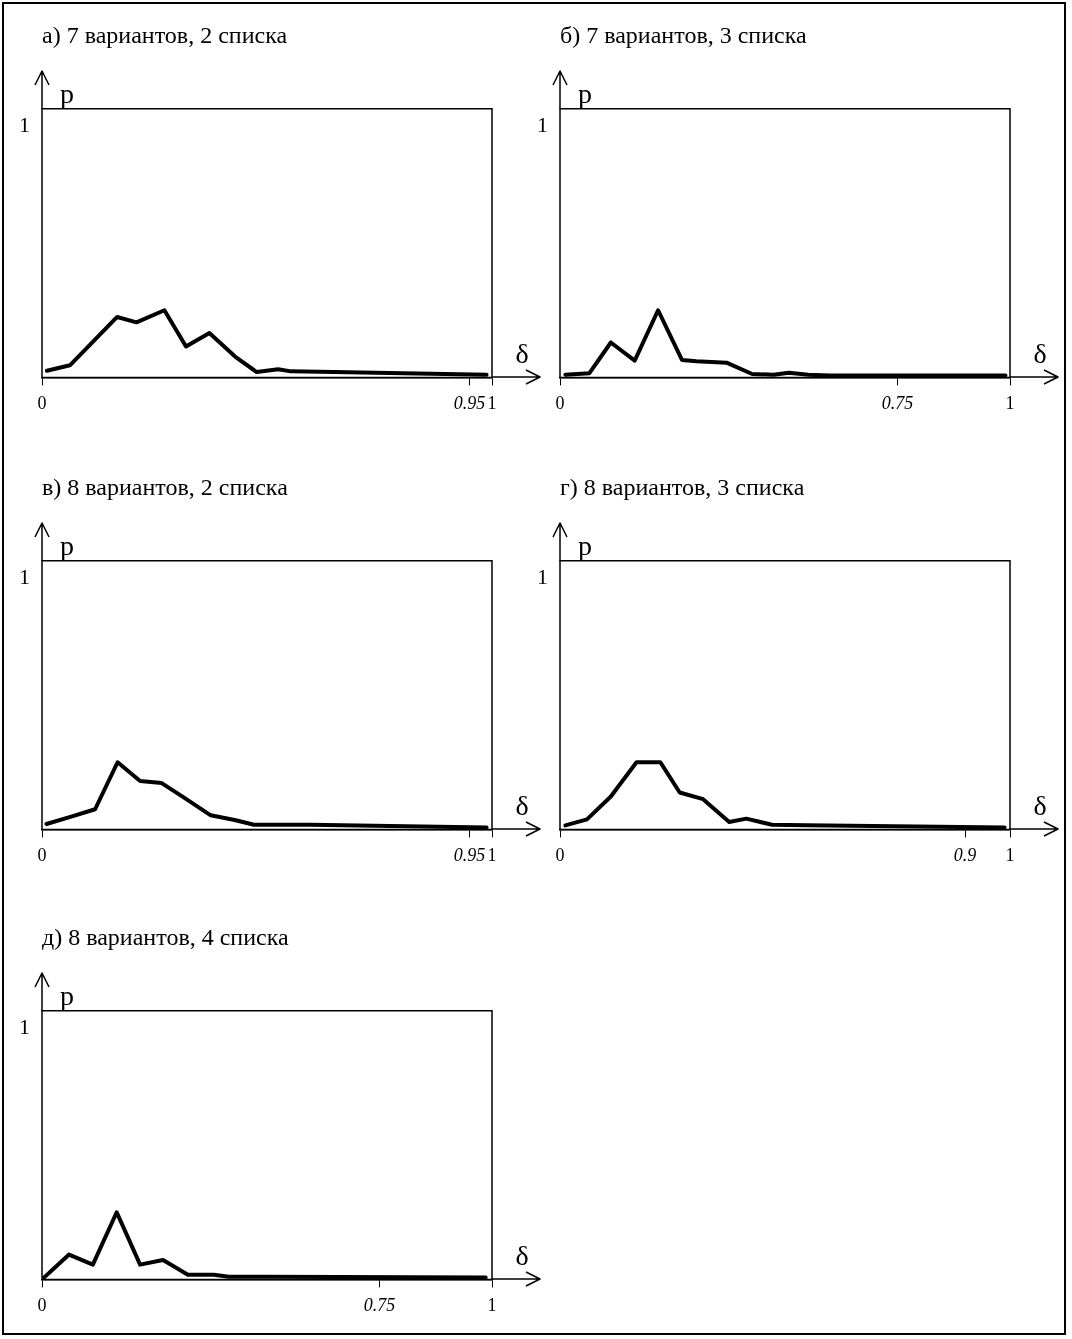 Image resolution: width=1072 pixels, height=1339 pixels. I want to click on chart-title: д) 8 вариантов, 4 списка, so click(165, 936).